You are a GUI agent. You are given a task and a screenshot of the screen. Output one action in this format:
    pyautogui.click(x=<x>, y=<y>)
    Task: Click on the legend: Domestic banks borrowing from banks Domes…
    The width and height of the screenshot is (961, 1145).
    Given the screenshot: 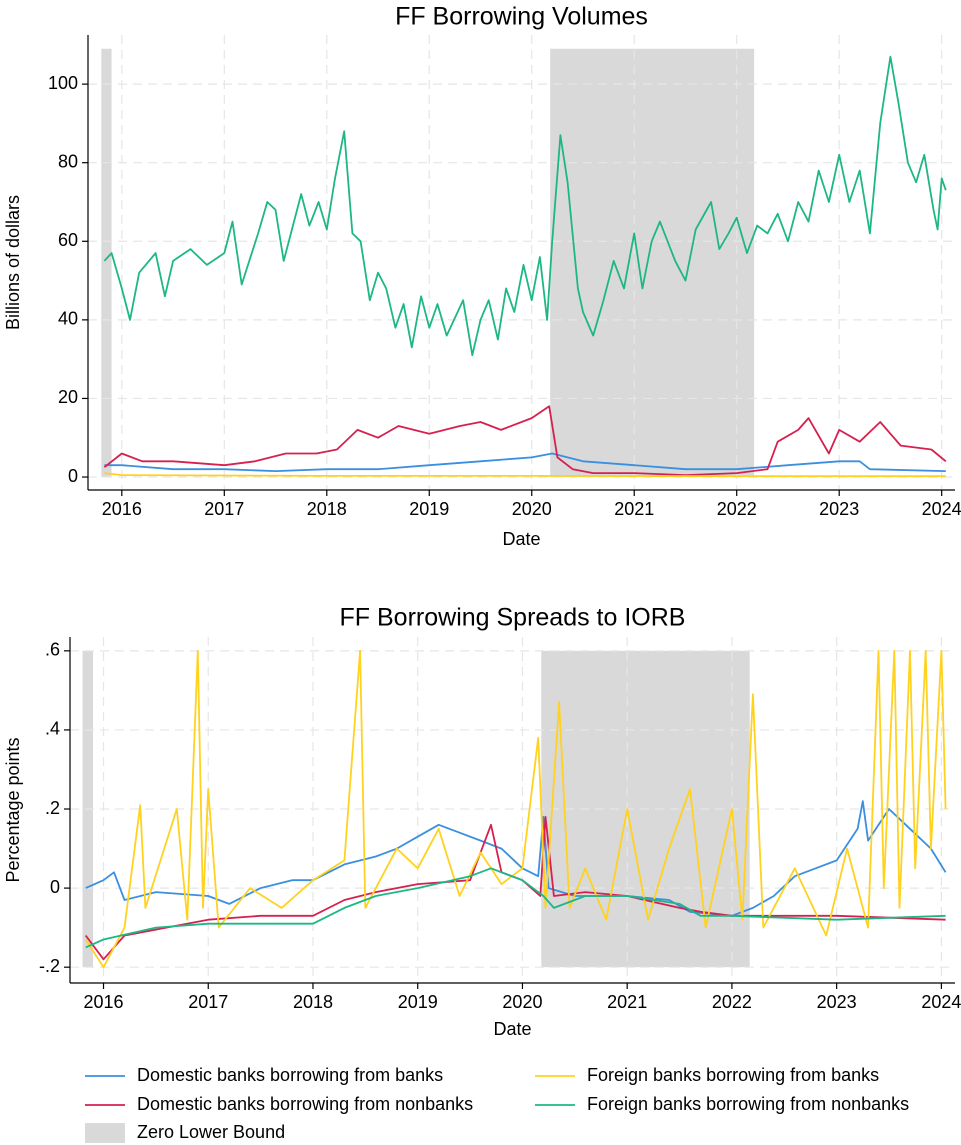 What is the action you would take?
    pyautogui.click(x=497, y=1104)
    